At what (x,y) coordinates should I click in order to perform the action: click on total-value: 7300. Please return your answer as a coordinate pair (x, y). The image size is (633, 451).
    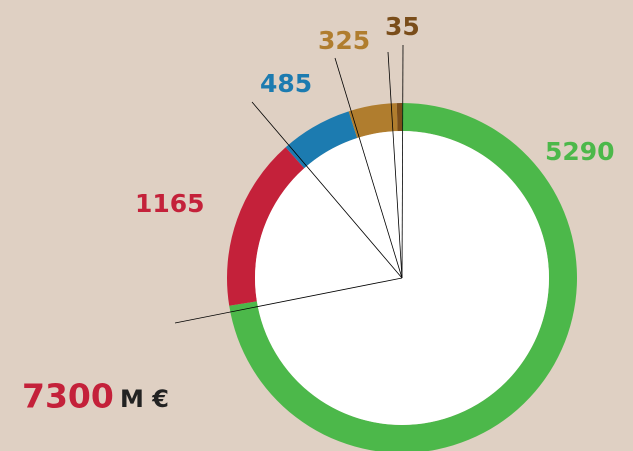
    Looking at the image, I should click on (68, 396).